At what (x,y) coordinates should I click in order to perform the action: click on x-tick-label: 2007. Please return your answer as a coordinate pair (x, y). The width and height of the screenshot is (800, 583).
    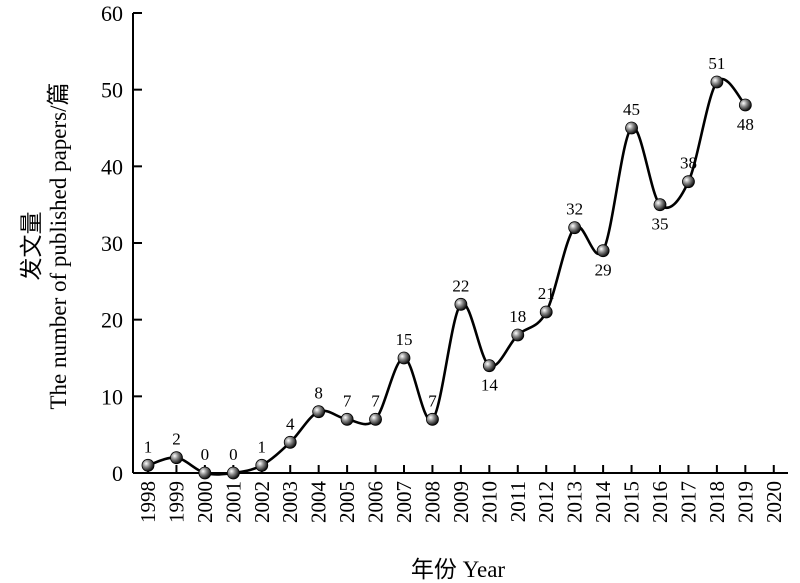
    Looking at the image, I should click on (404, 502).